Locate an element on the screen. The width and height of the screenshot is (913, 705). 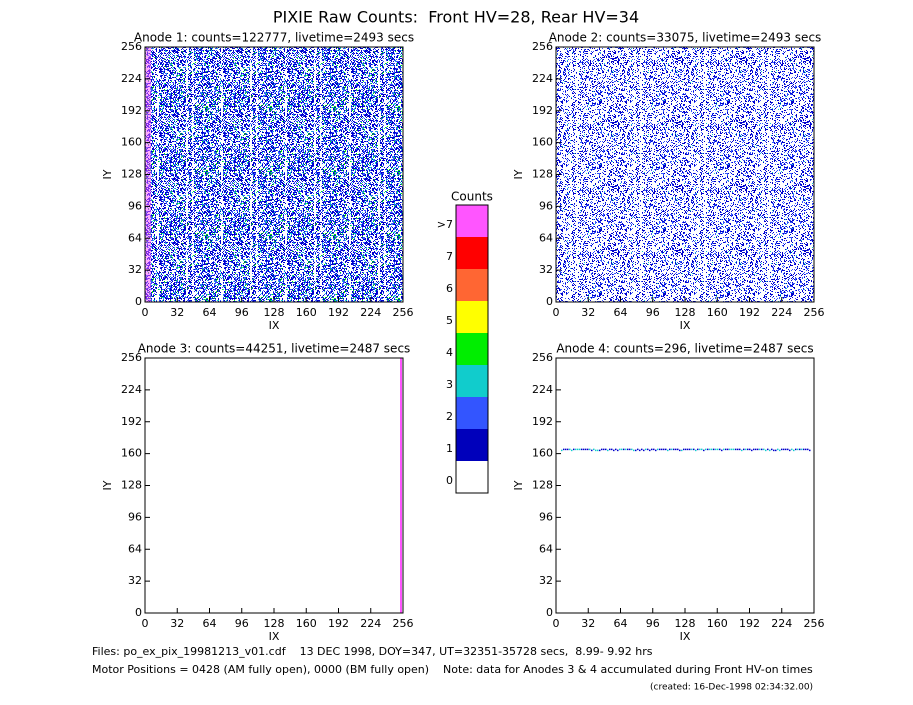
y-tick-label: 192 is located at coordinates (131, 421).